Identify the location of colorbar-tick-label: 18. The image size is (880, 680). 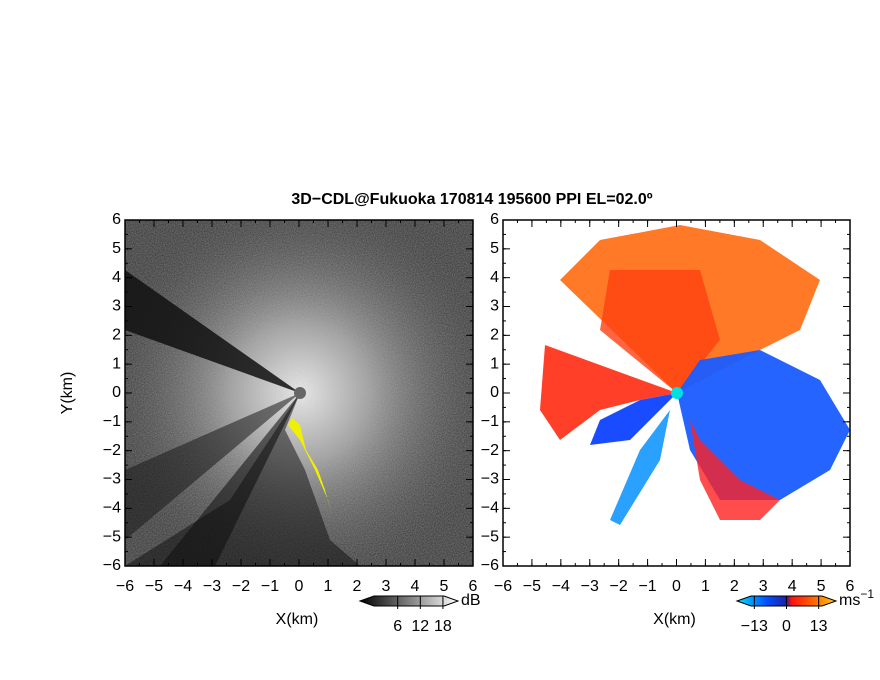
(443, 626).